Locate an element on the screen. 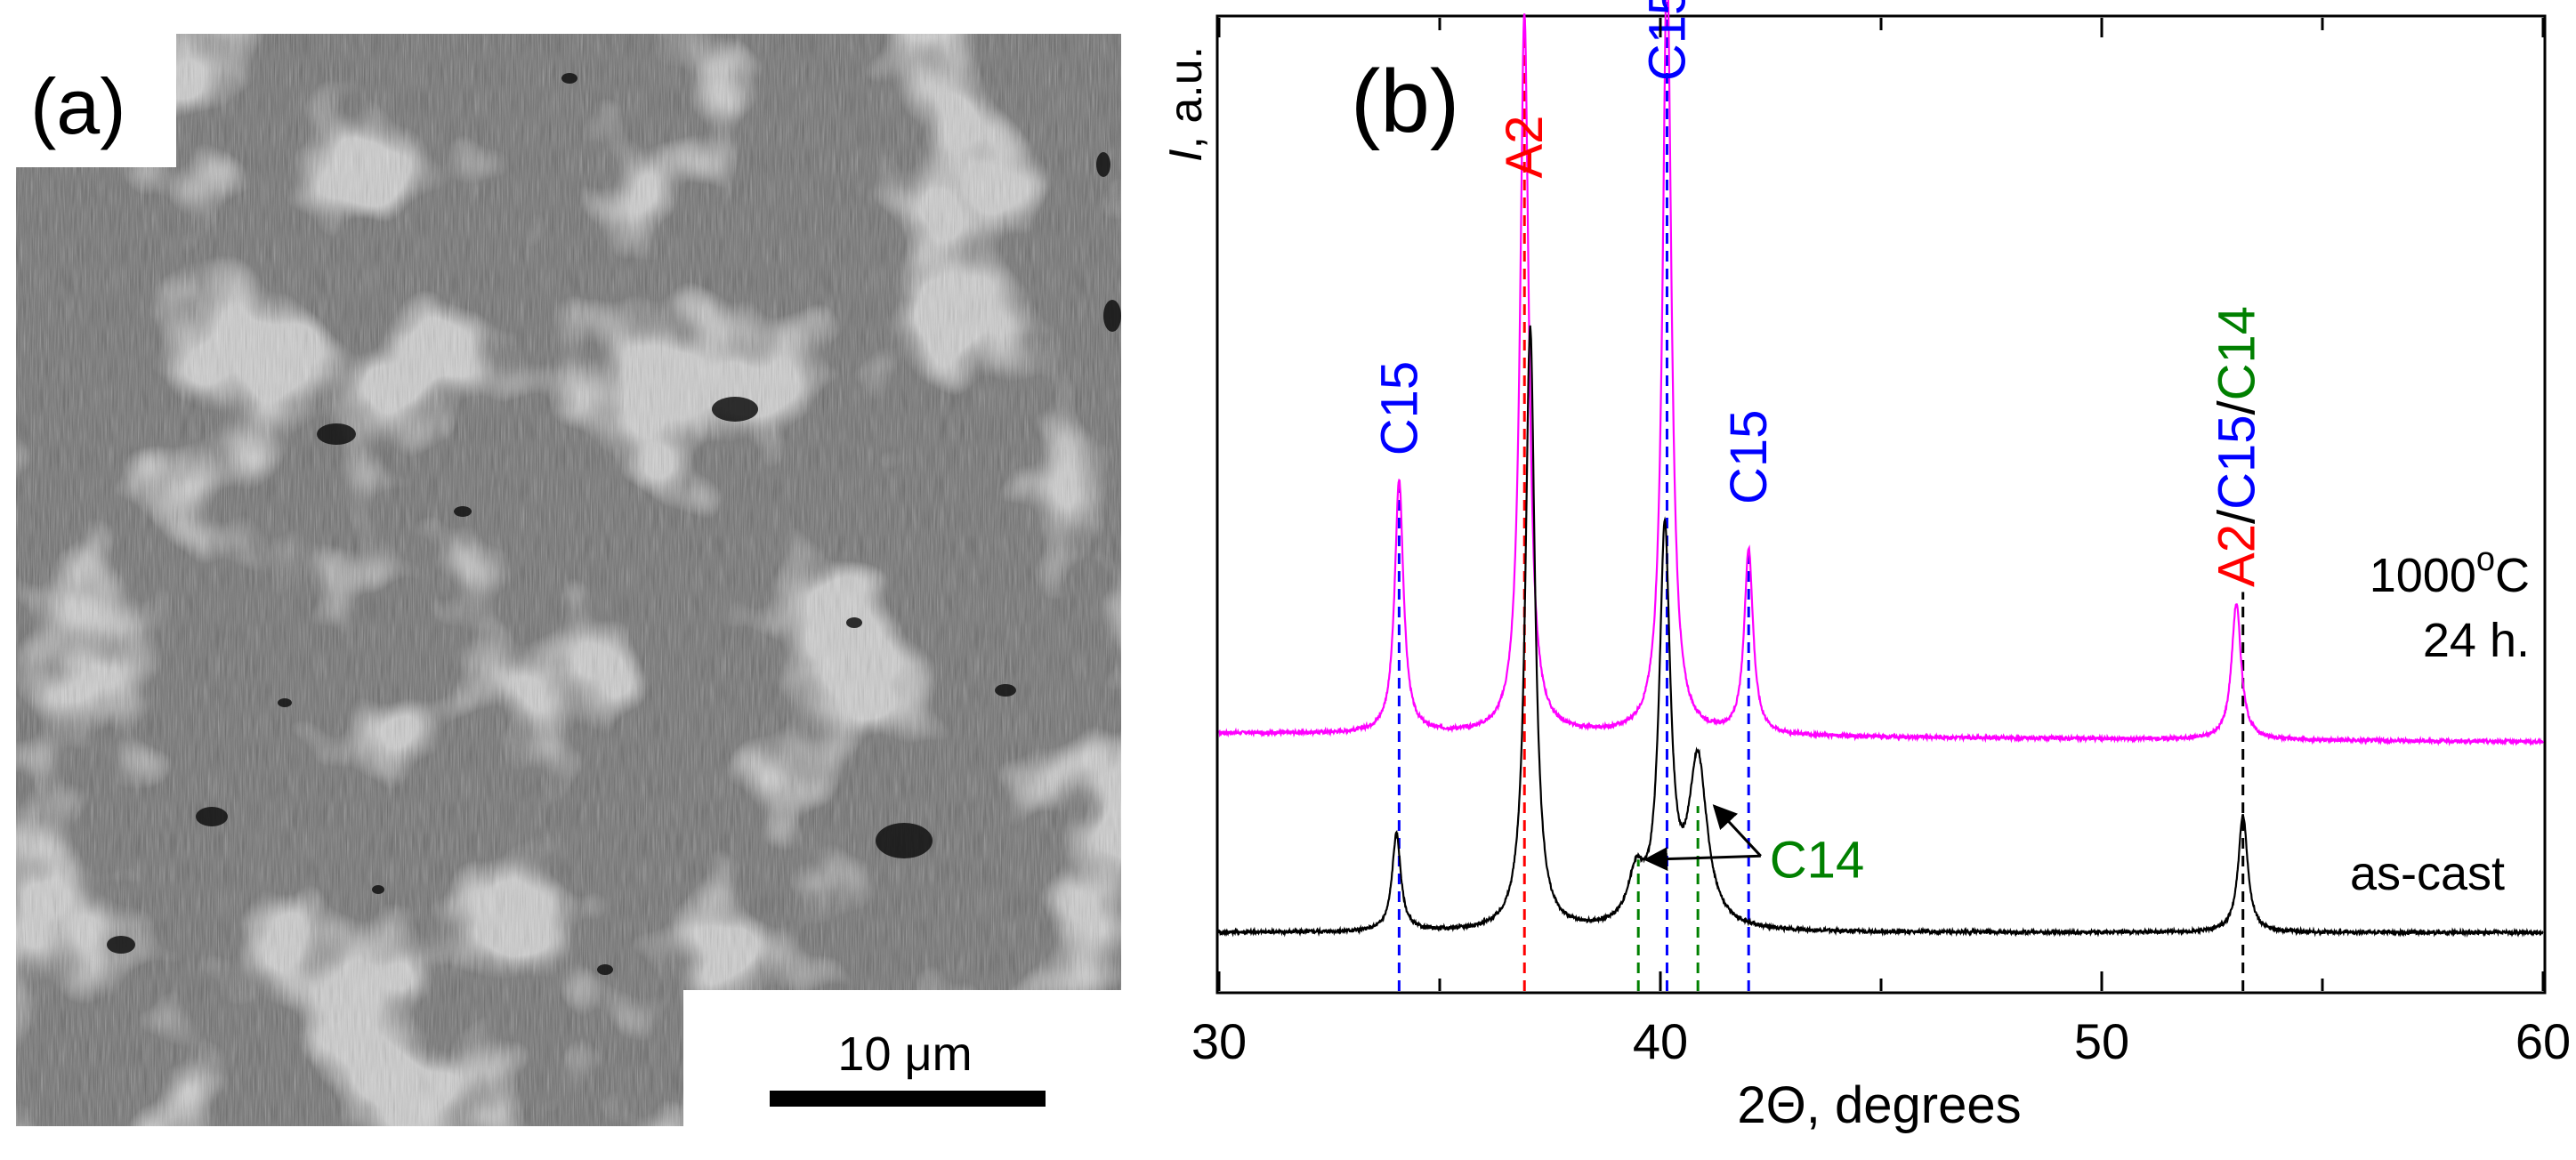 The width and height of the screenshot is (2576, 1160). x-tick-label: 30 is located at coordinates (1219, 1041).